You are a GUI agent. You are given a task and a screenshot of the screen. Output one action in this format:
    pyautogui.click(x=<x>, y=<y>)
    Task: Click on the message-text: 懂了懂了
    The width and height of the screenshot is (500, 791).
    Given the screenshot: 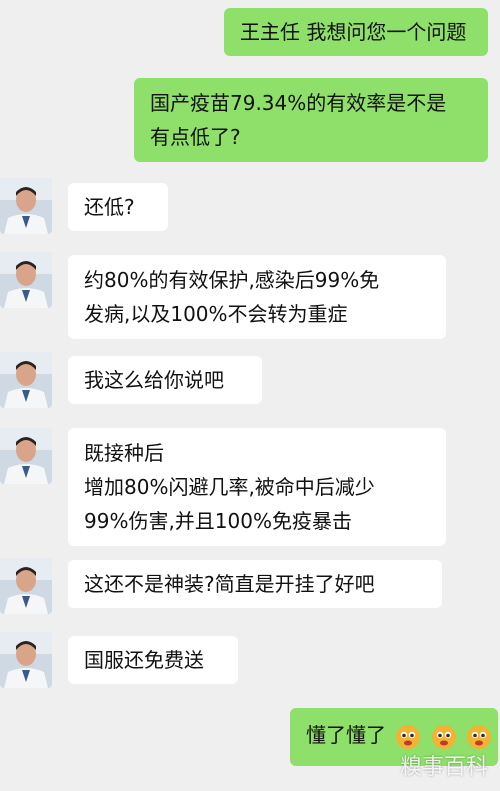 What is the action you would take?
    pyautogui.click(x=346, y=735)
    